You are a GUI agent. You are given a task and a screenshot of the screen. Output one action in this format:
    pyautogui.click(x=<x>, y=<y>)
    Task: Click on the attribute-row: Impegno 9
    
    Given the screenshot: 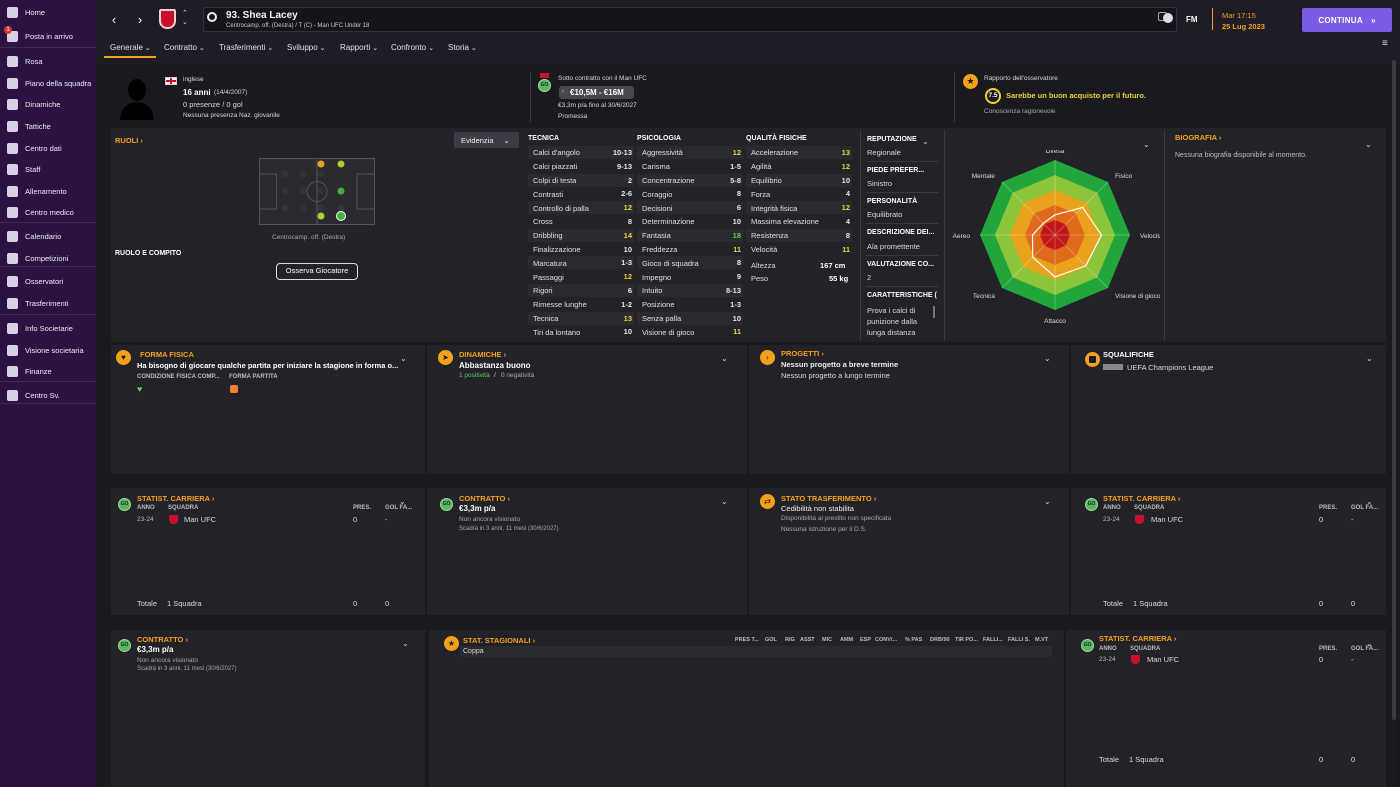 What is the action you would take?
    pyautogui.click(x=691, y=277)
    